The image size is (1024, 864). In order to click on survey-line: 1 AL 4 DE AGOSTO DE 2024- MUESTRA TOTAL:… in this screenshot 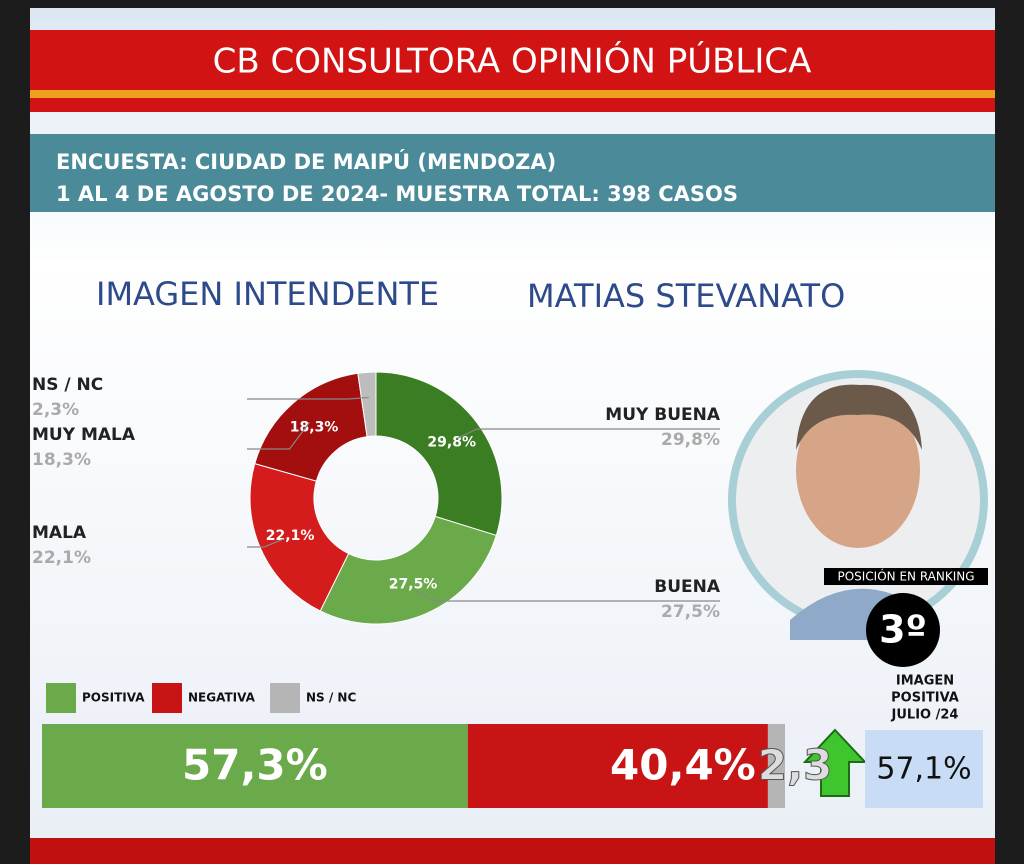, I will do `click(397, 194)`.